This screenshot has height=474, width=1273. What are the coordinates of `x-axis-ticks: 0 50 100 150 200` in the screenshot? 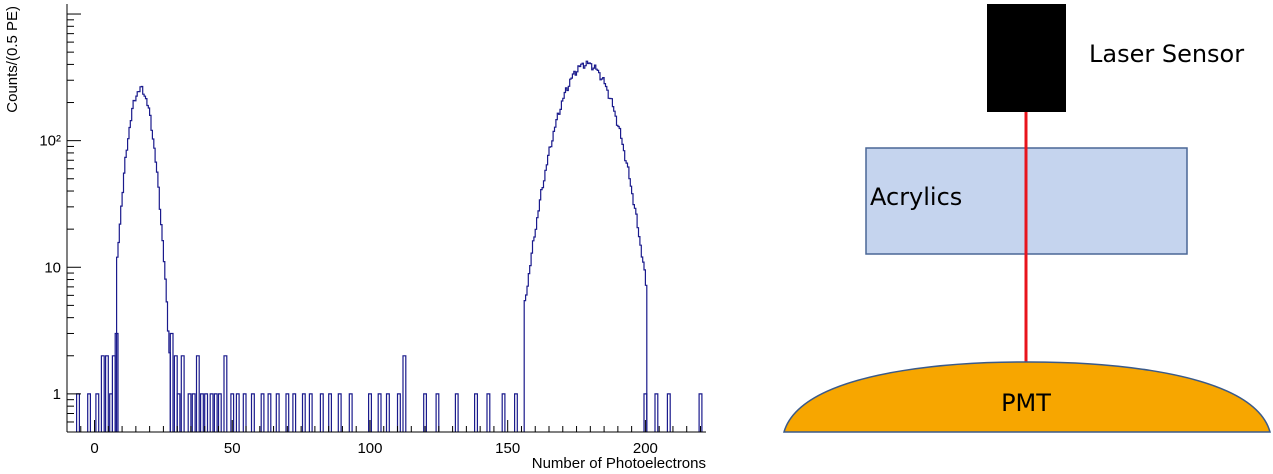 It's located at (383, 438).